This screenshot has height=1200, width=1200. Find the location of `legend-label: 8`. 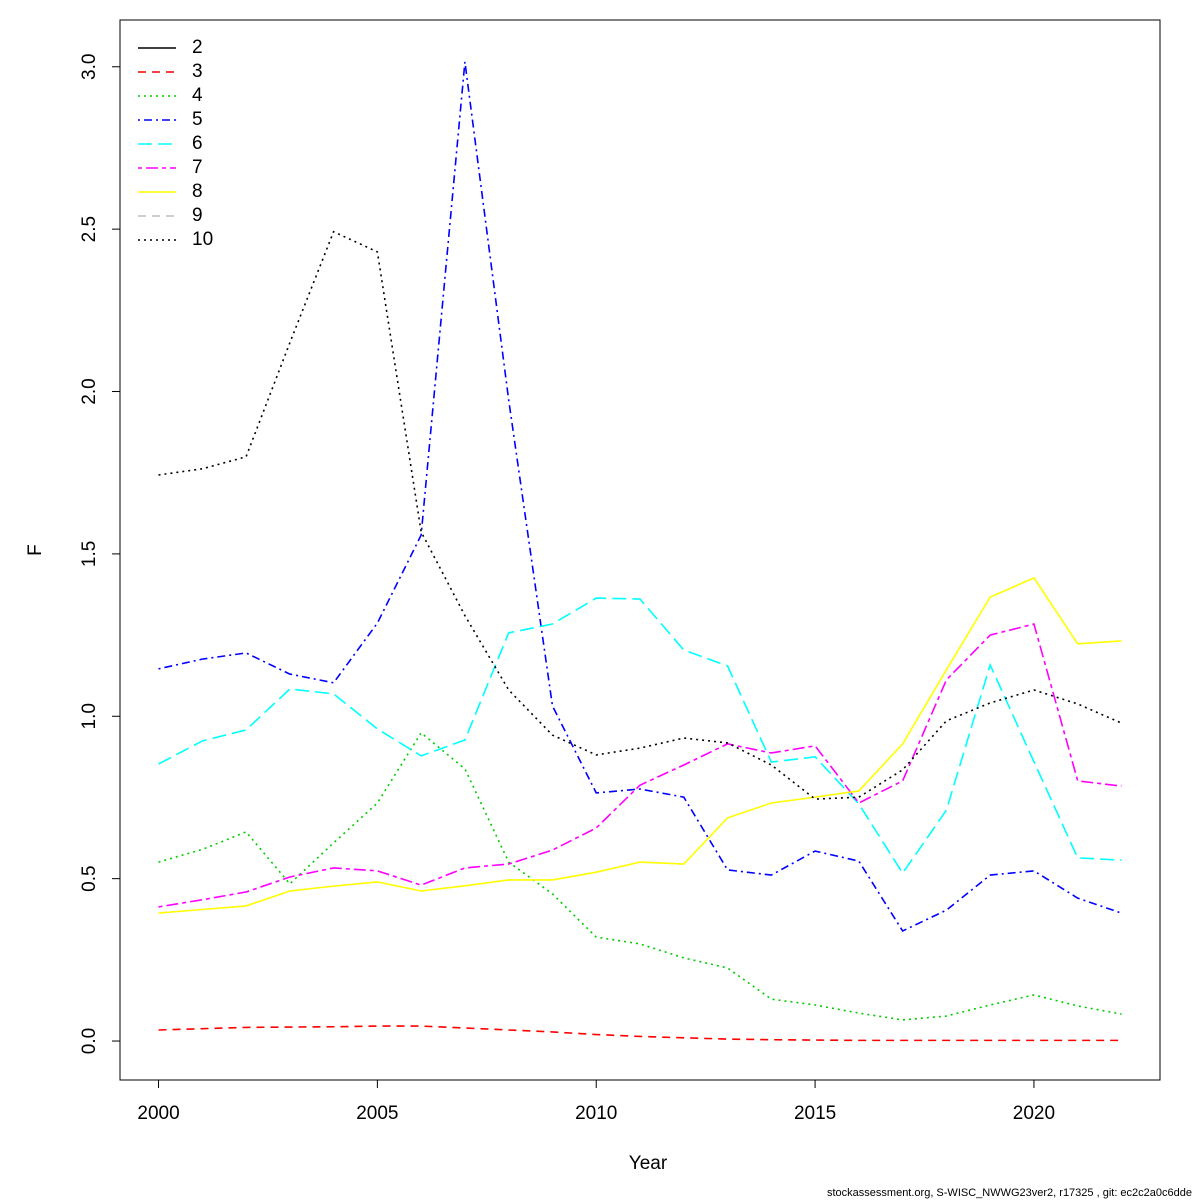

legend-label: 8 is located at coordinates (197, 191).